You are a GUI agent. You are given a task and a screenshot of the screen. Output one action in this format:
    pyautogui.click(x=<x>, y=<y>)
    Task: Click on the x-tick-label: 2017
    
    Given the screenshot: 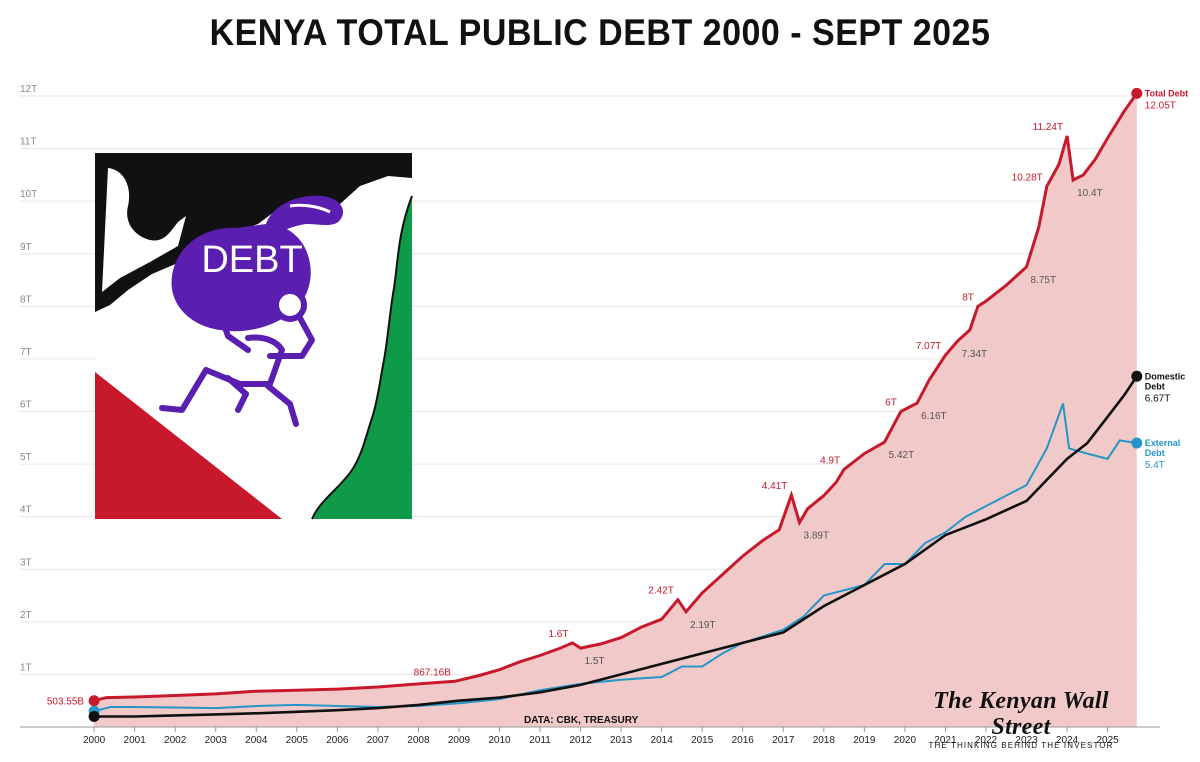 What is the action you would take?
    pyautogui.click(x=783, y=740)
    